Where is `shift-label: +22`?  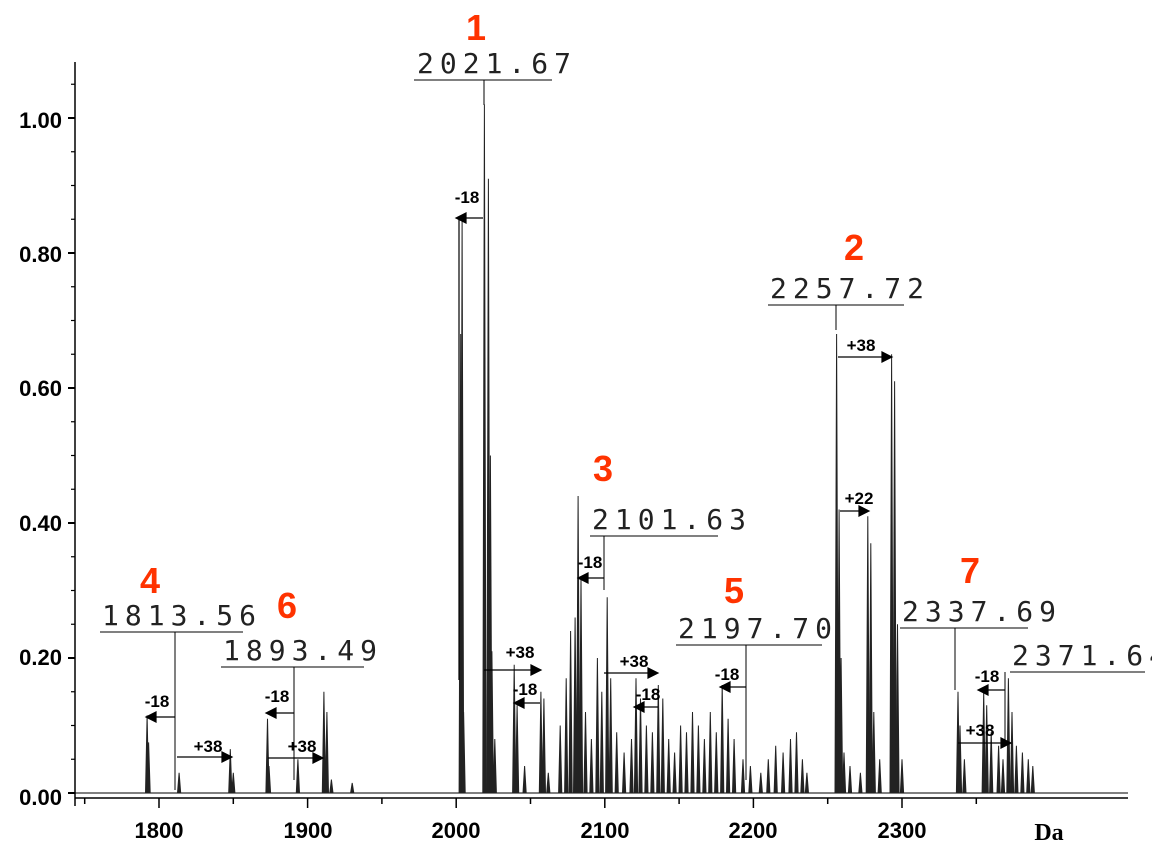 shift-label: +22 is located at coordinates (859, 498).